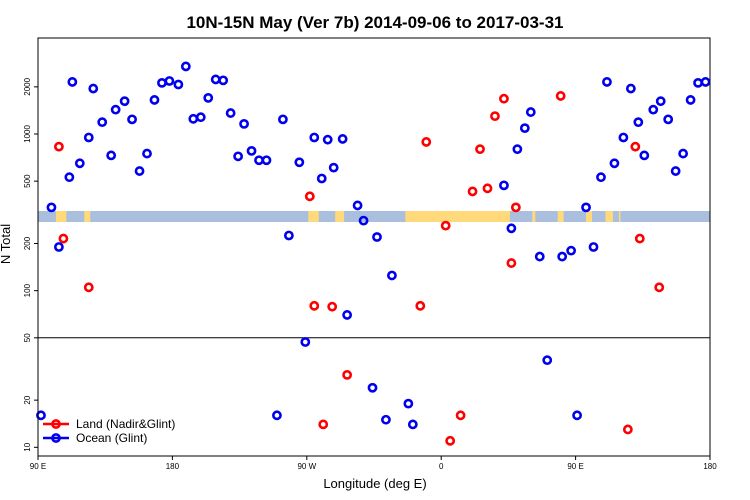 This screenshot has height=500, width=750. Describe the element at coordinates (27, 446) in the screenshot. I see `y-tick-label: 10` at that location.